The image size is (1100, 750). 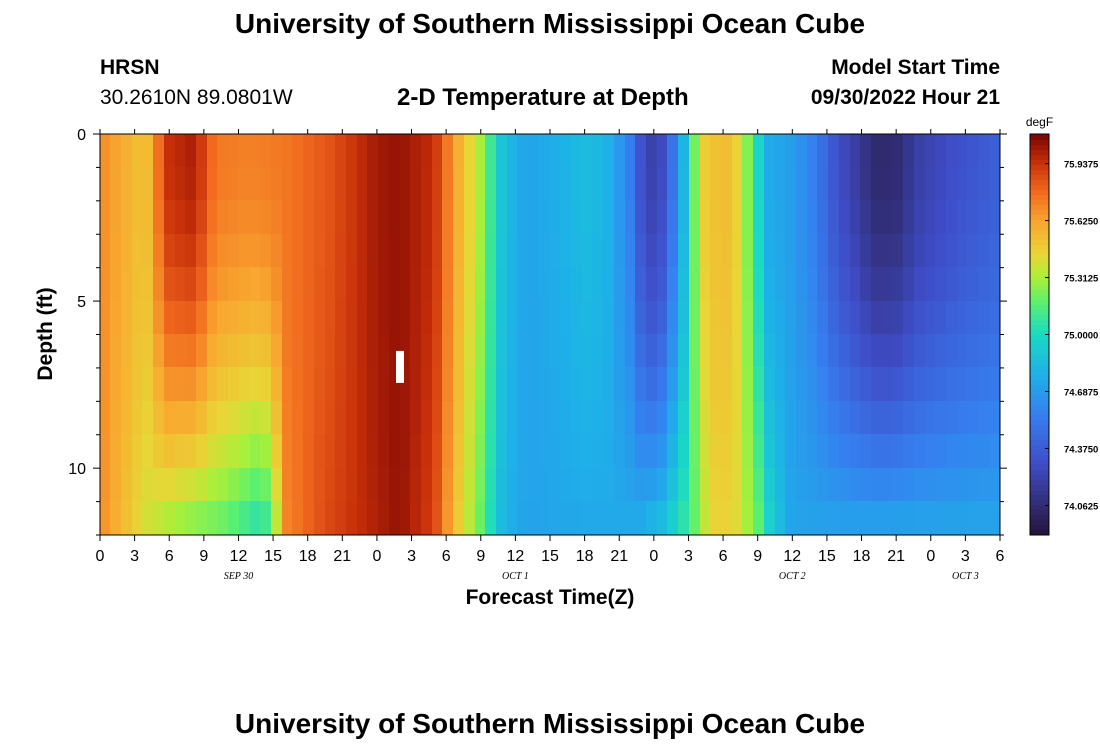 What do you see at coordinates (1081, 279) in the screenshot?
I see `colorbar-tick-label: 75.3125` at bounding box center [1081, 279].